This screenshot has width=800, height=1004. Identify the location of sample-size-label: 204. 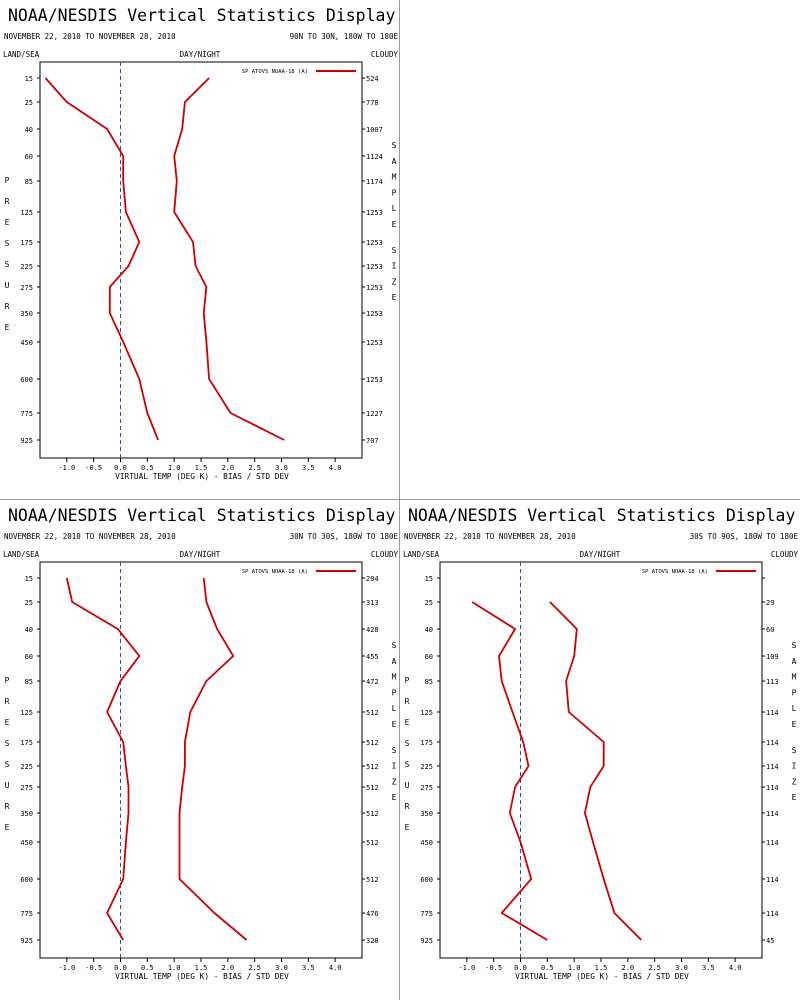
(372, 579).